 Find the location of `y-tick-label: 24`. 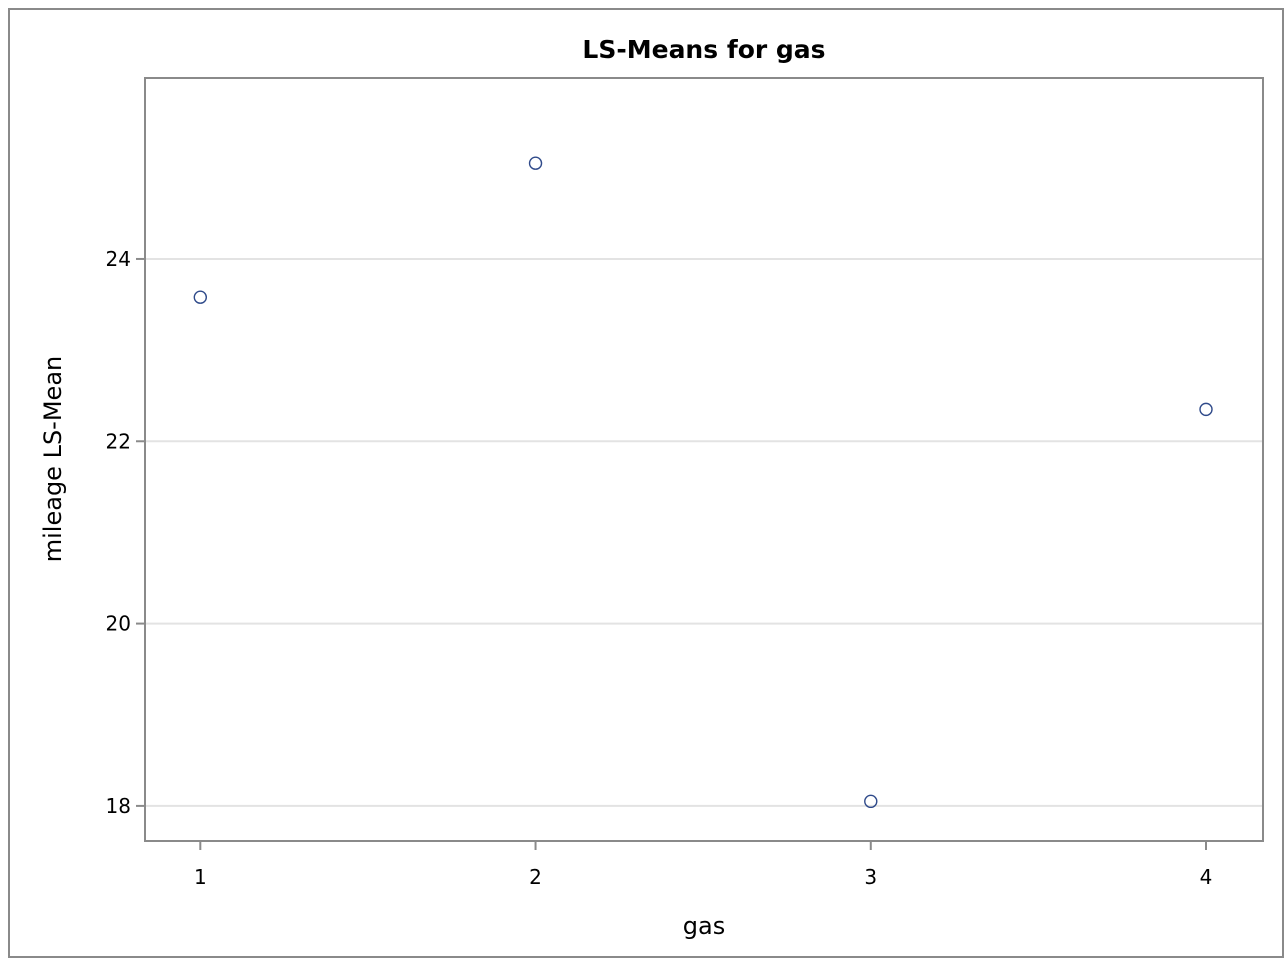

y-tick-label: 24 is located at coordinates (118, 259).